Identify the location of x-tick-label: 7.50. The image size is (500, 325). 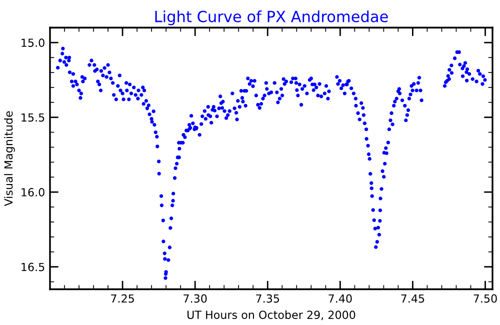
(485, 298).